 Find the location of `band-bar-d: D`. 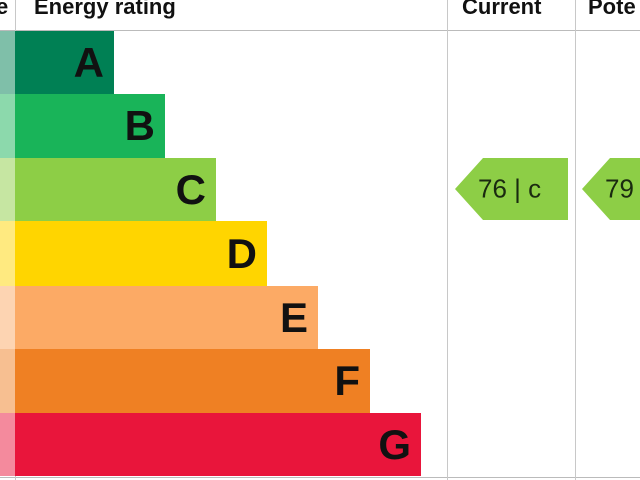

band-bar-d: D is located at coordinates (141, 253).